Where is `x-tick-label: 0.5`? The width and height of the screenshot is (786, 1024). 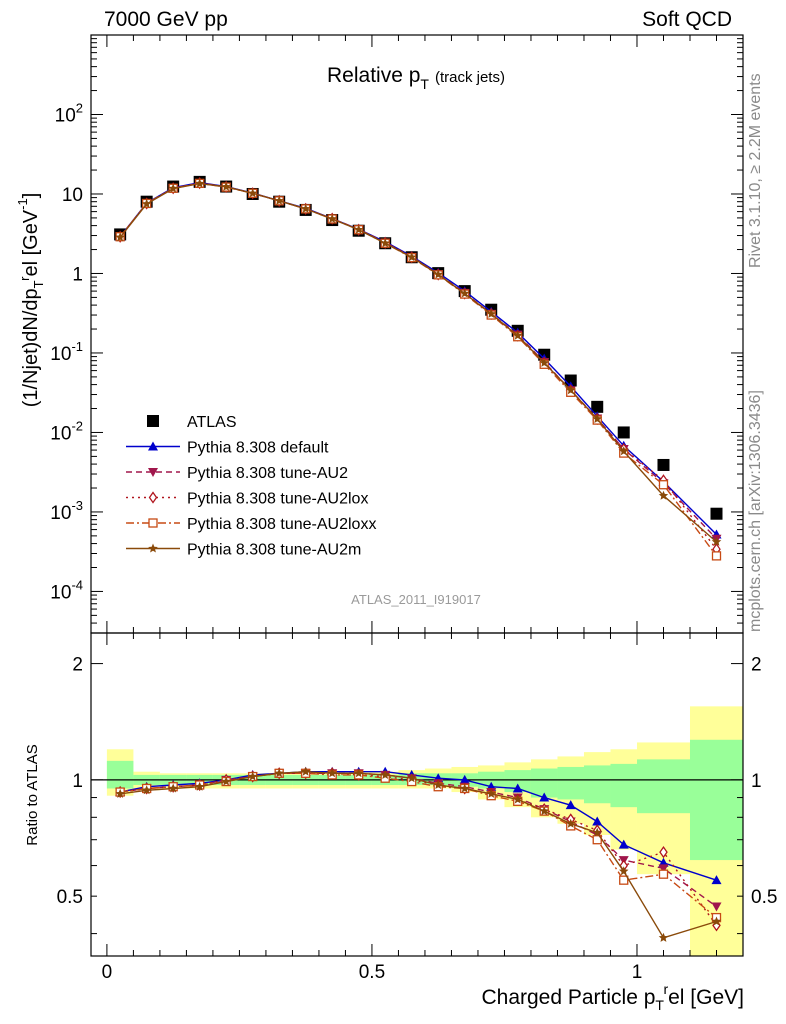
x-tick-label: 0.5 is located at coordinates (372, 972).